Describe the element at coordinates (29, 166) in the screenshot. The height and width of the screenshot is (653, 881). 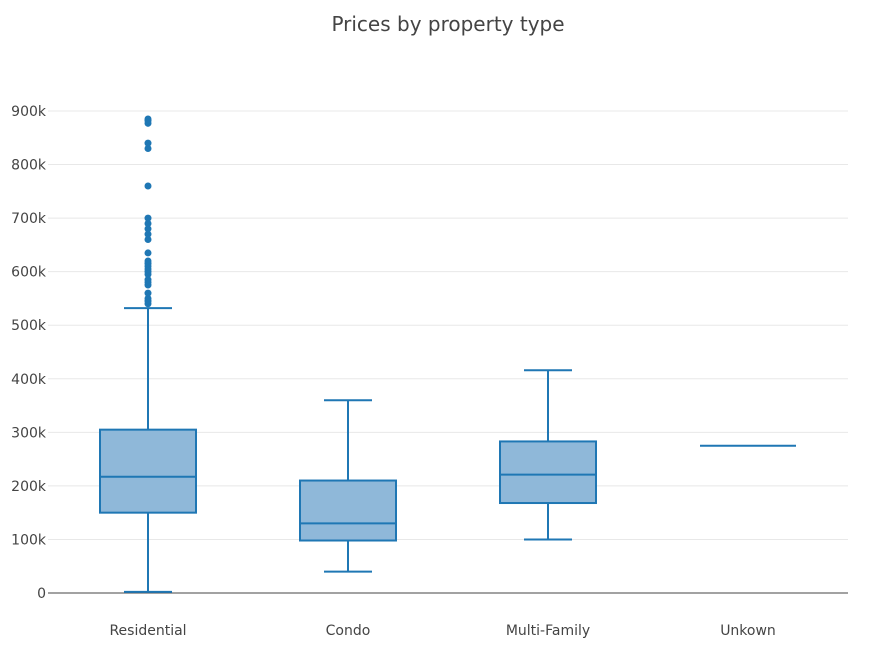
I see `y-tick-label: 800k` at that location.